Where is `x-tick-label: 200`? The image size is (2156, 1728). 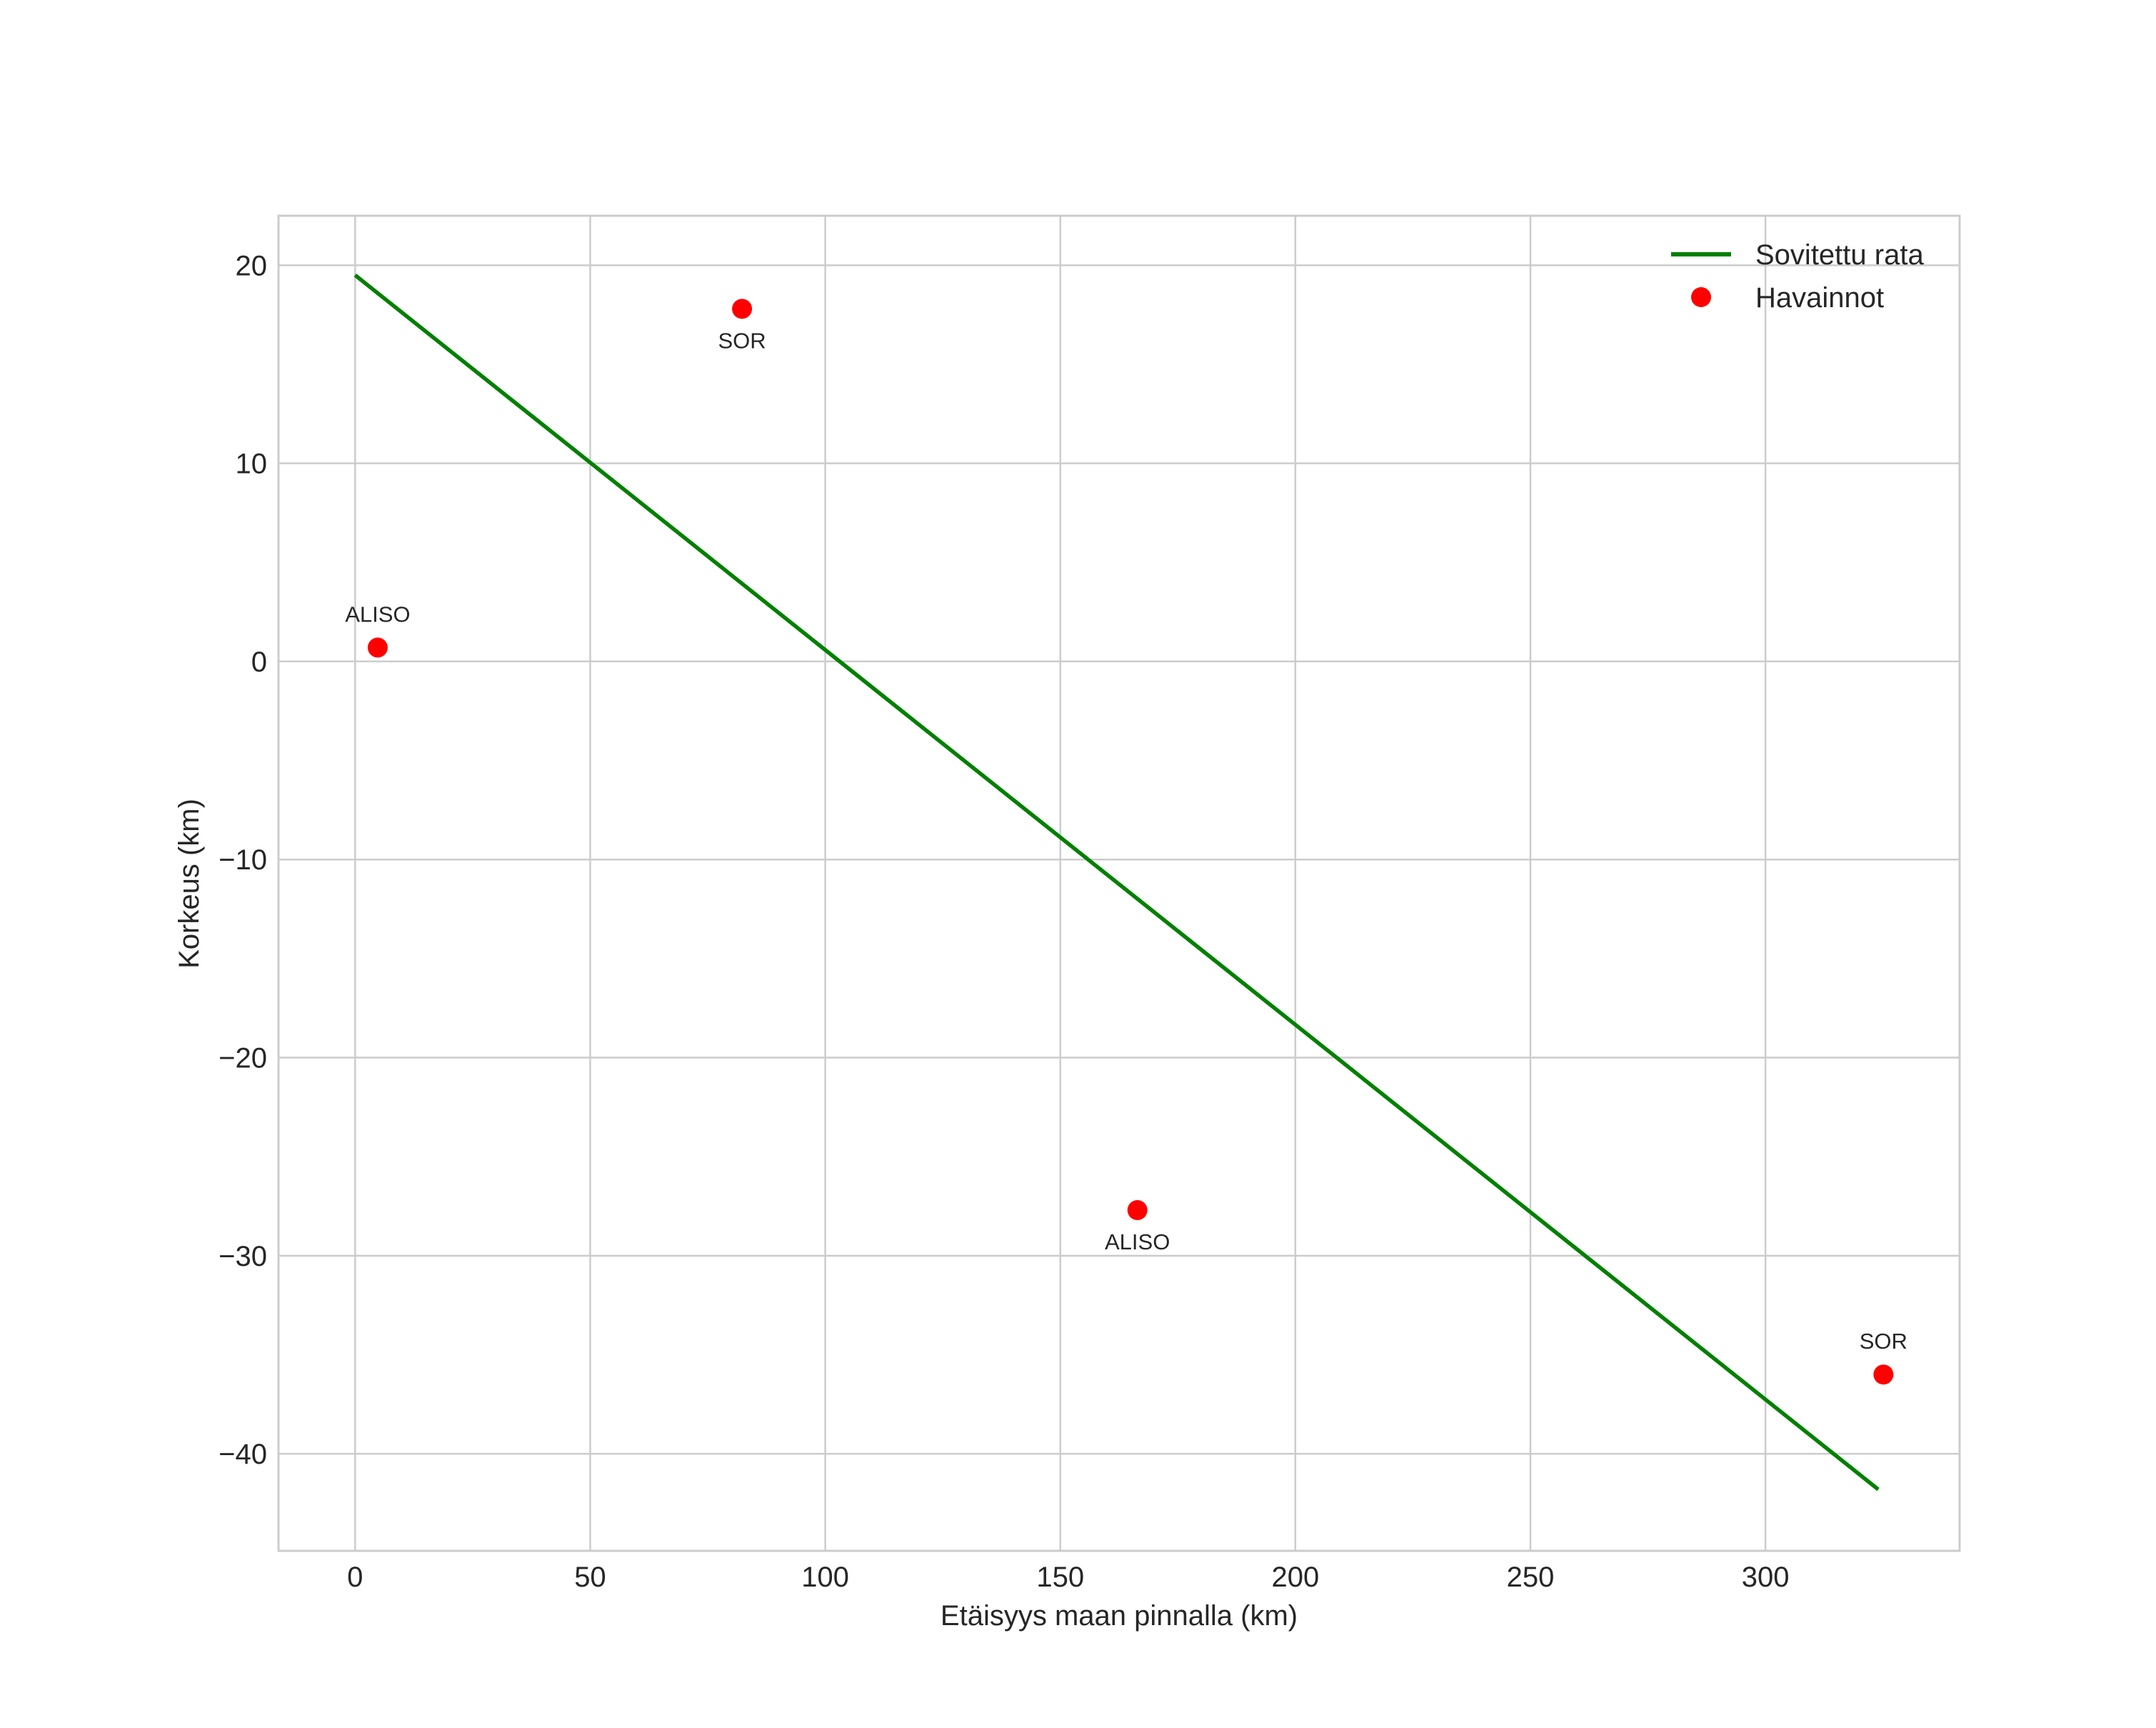
x-tick-label: 200 is located at coordinates (1295, 1578).